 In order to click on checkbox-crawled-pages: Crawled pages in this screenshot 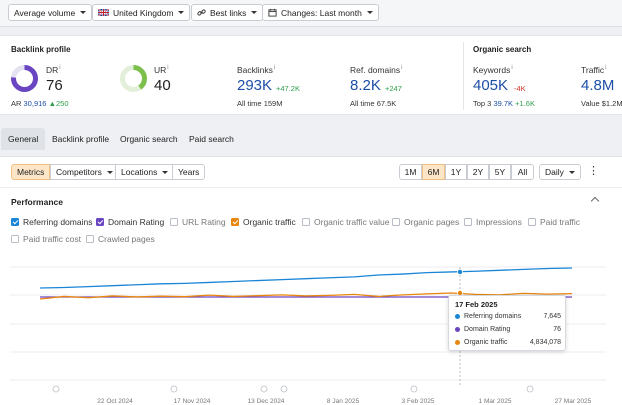, I will do `click(120, 239)`.